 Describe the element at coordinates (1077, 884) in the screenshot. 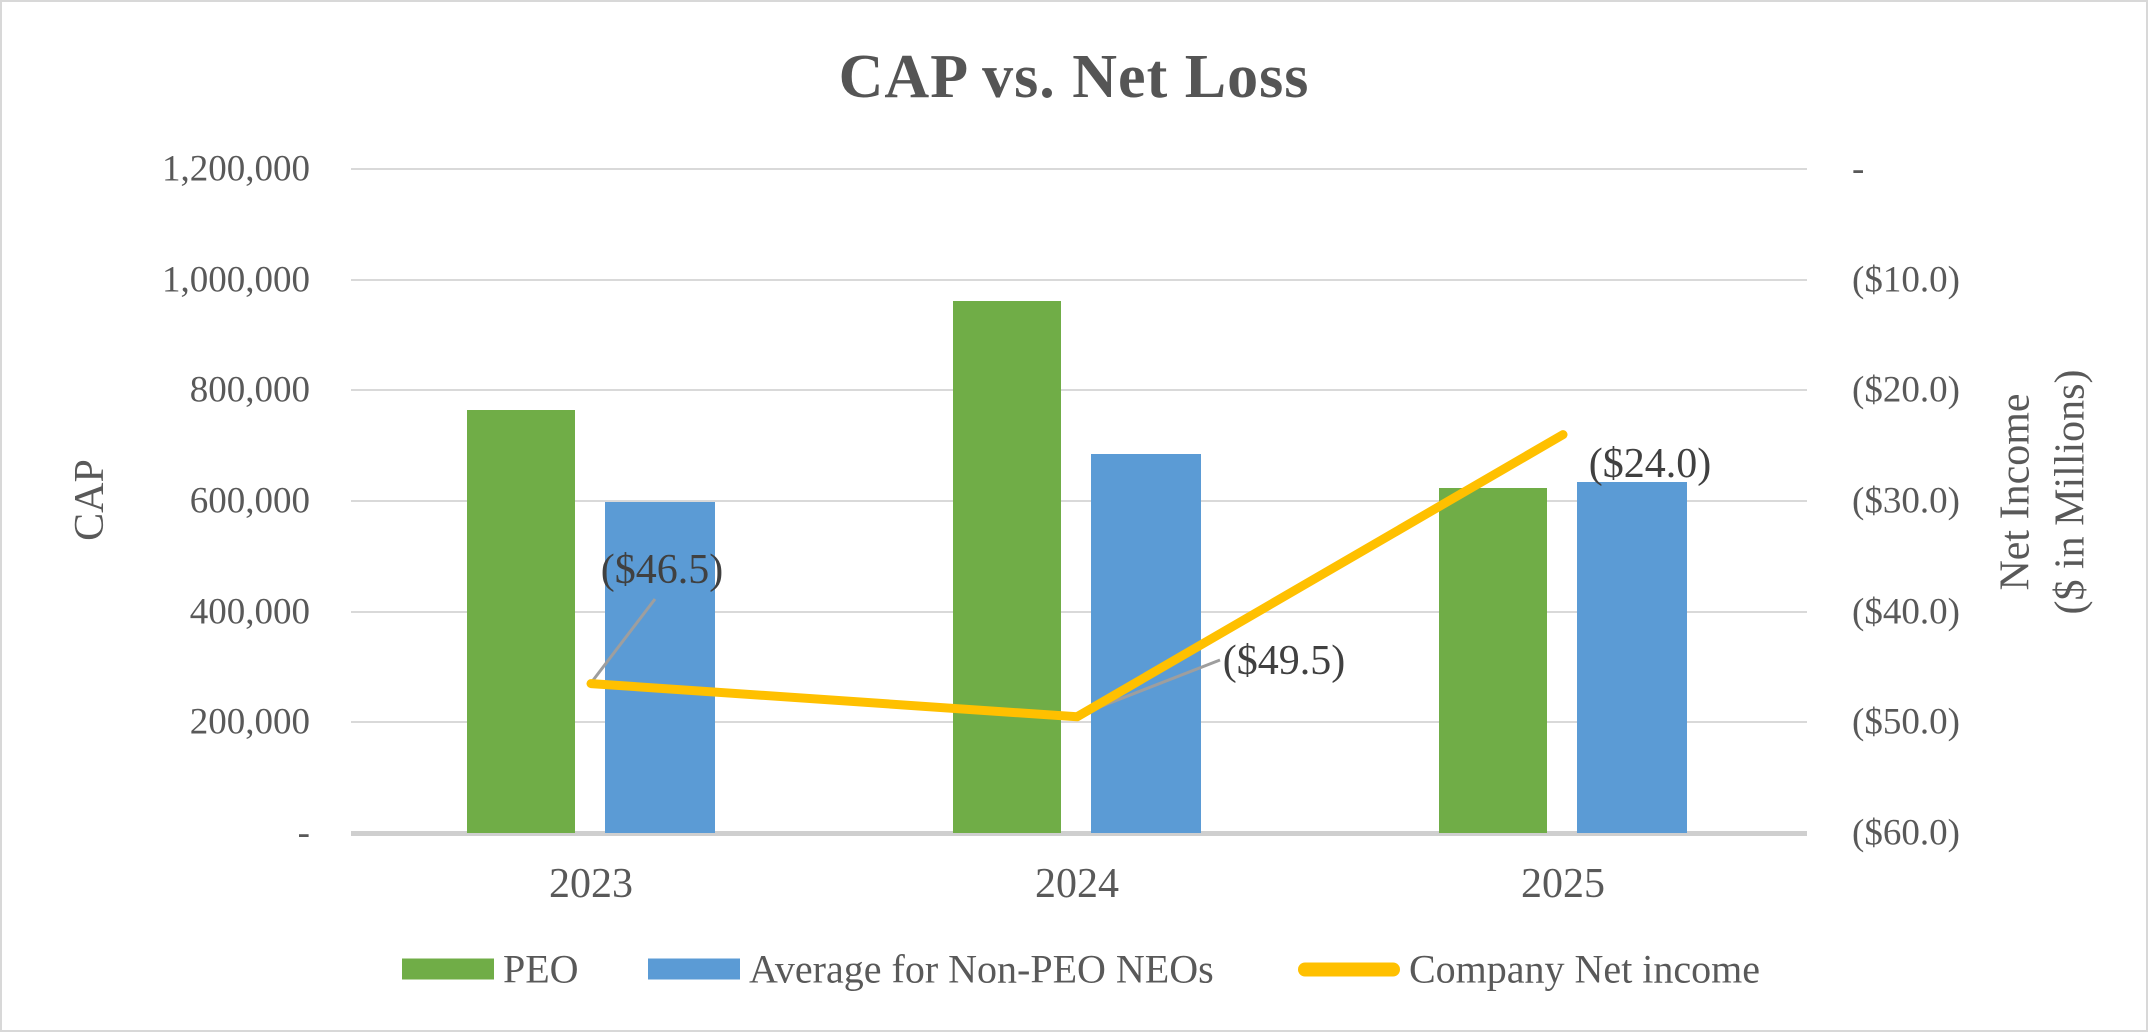

I see `x-axis-label-2024: 2024` at that location.